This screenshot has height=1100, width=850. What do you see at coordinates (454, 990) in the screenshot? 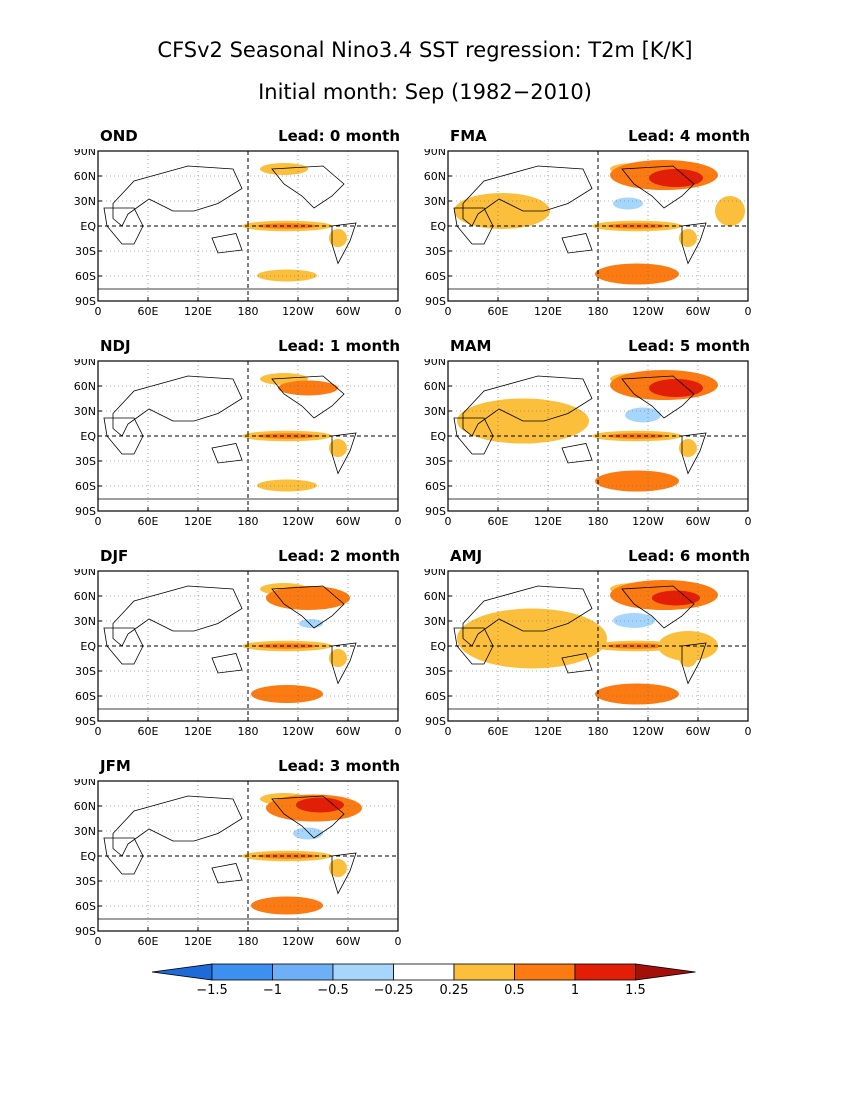
I see `colorbar-label: 0.25` at bounding box center [454, 990].